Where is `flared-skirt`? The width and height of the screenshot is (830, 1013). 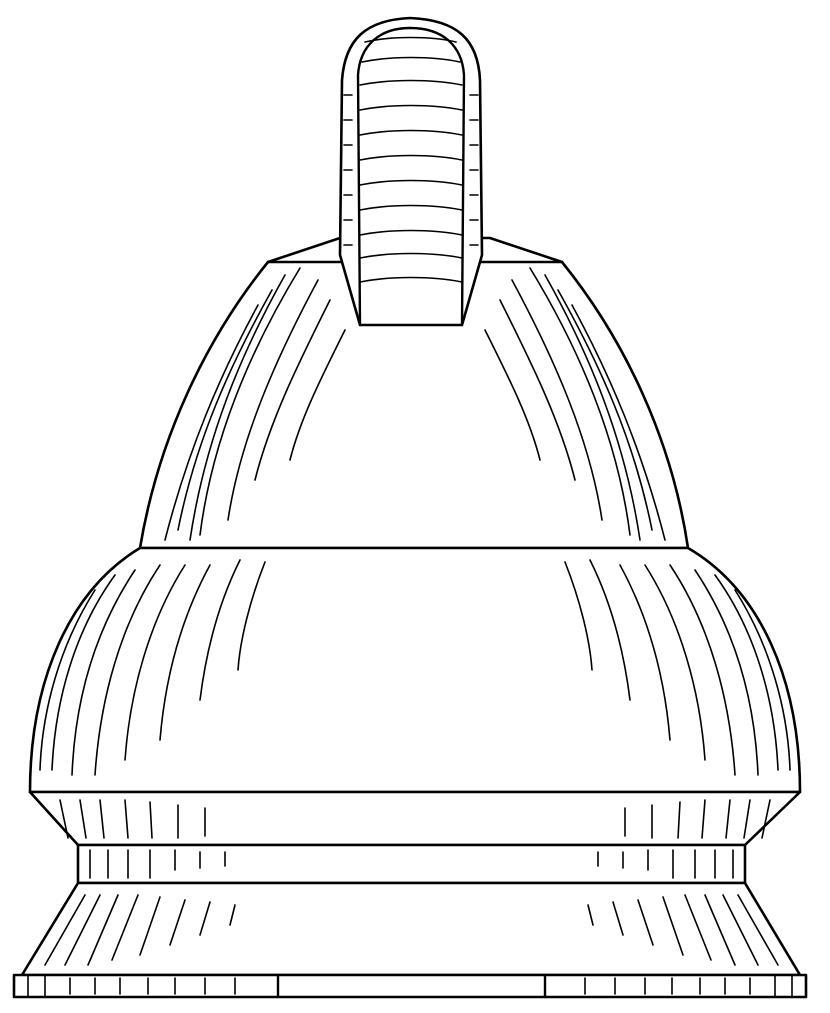
flared-skirt is located at coordinates (411, 929).